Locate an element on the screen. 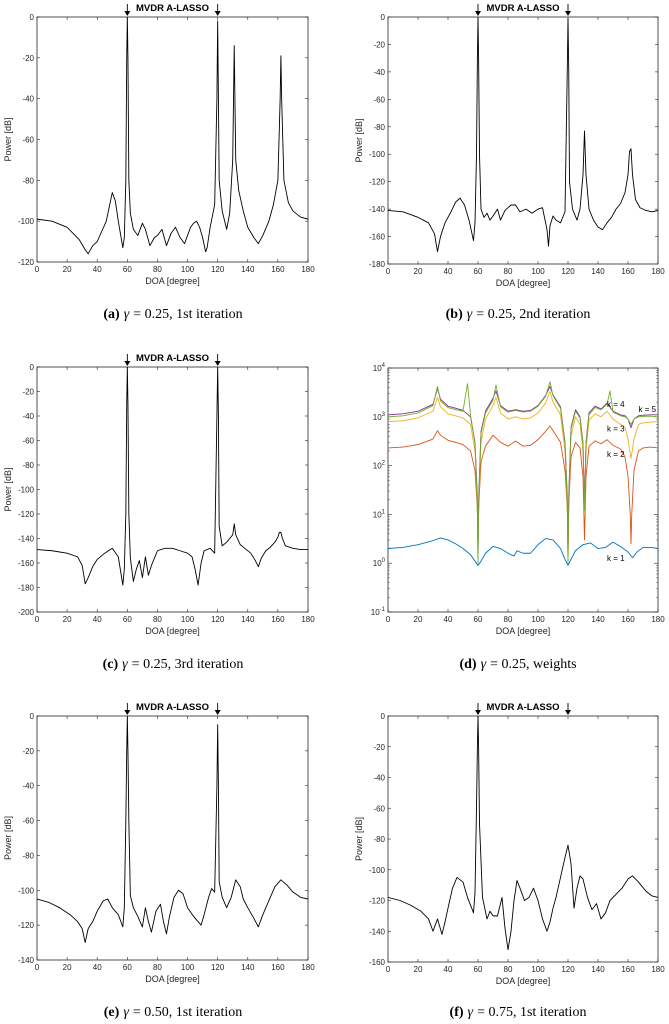 This screenshot has width=669, height=1024. caption-text: = 0.25, 2nd iteration is located at coordinates (533, 314).